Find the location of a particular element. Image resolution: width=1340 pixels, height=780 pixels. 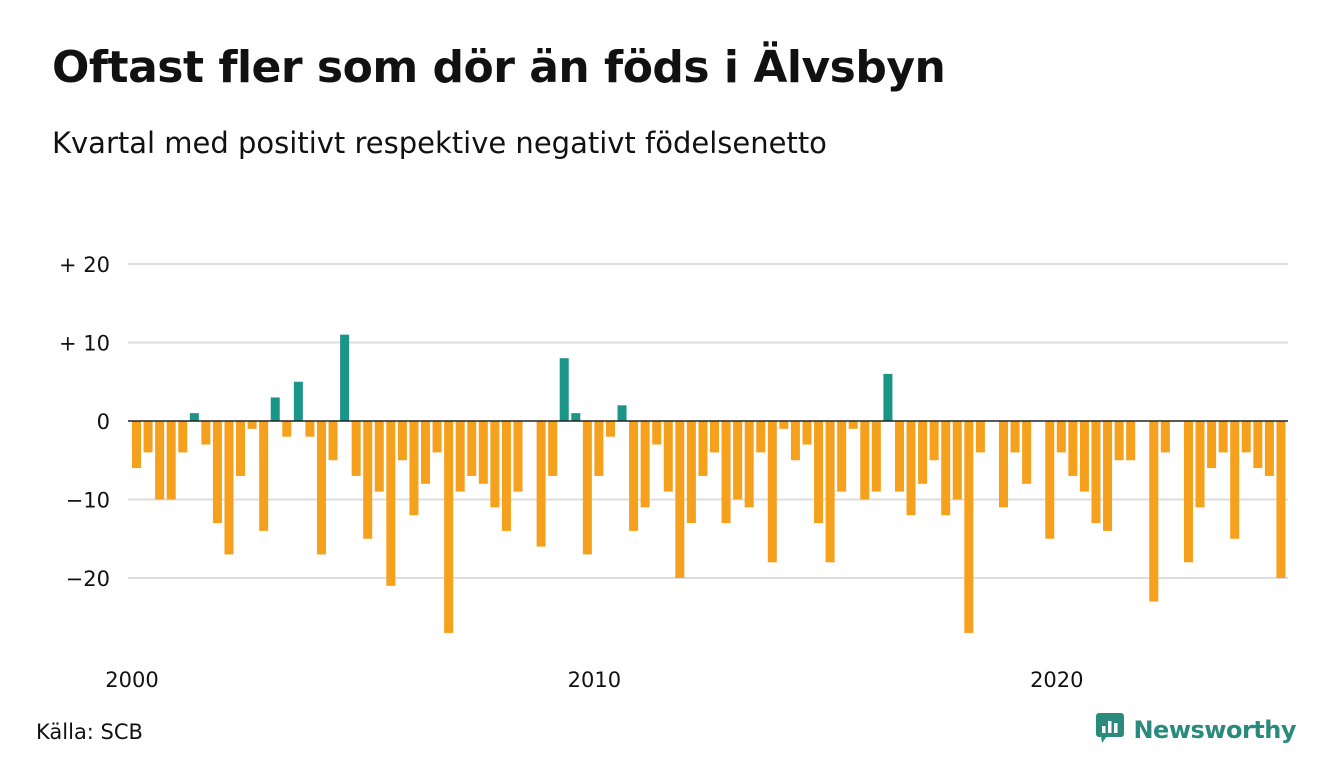

y-tick-label: + 20 is located at coordinates (84, 265).